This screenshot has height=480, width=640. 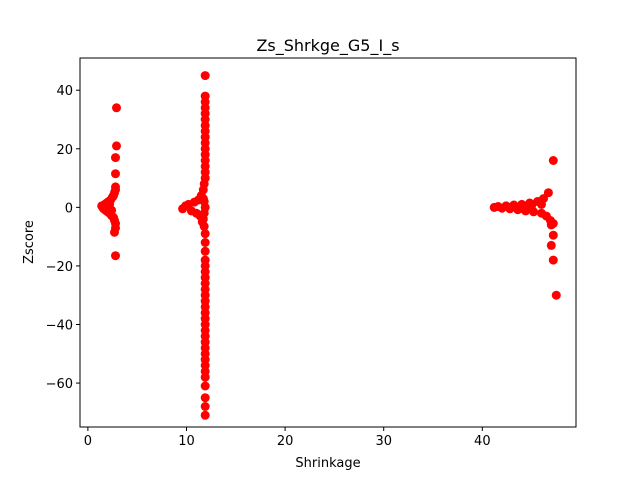 What do you see at coordinates (59, 267) in the screenshot?
I see `y-tick-label: −20` at bounding box center [59, 267].